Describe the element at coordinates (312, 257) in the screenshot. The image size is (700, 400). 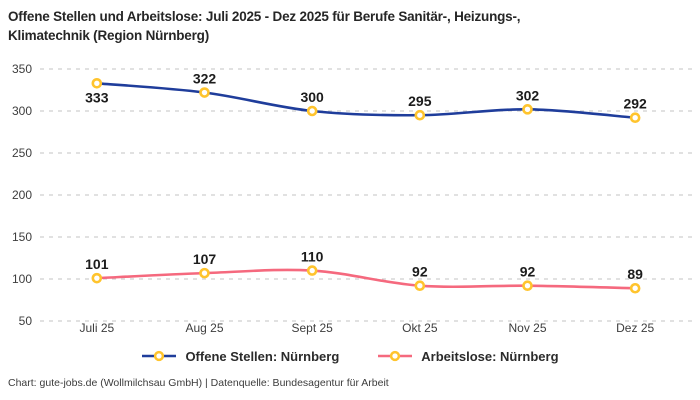
I see `data-label: 110` at that location.